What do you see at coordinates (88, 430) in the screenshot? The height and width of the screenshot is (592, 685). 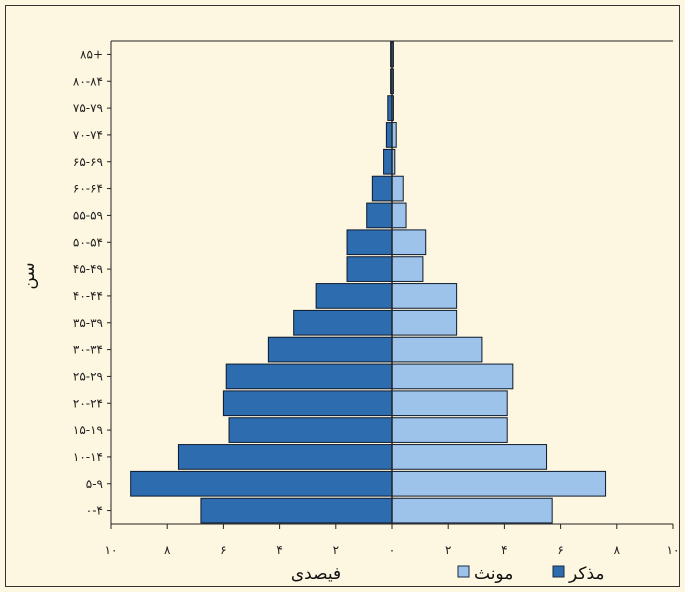 I see `y-tick-label-3: ۱۵-۱۹` at bounding box center [88, 430].